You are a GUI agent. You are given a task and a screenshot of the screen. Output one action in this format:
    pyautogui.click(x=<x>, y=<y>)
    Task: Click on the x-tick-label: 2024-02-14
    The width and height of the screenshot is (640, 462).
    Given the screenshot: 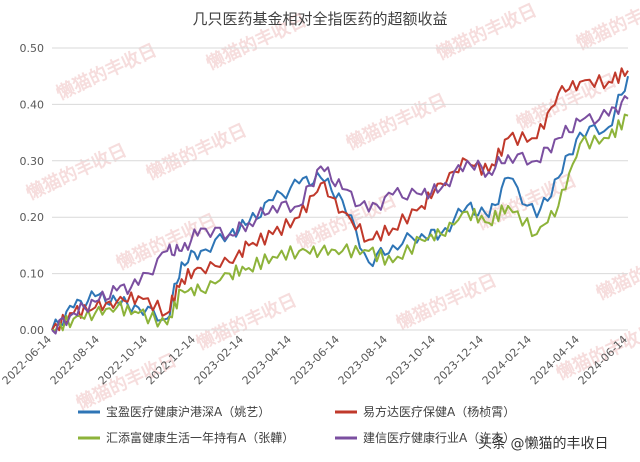 What is the action you would take?
    pyautogui.click(x=507, y=360)
    